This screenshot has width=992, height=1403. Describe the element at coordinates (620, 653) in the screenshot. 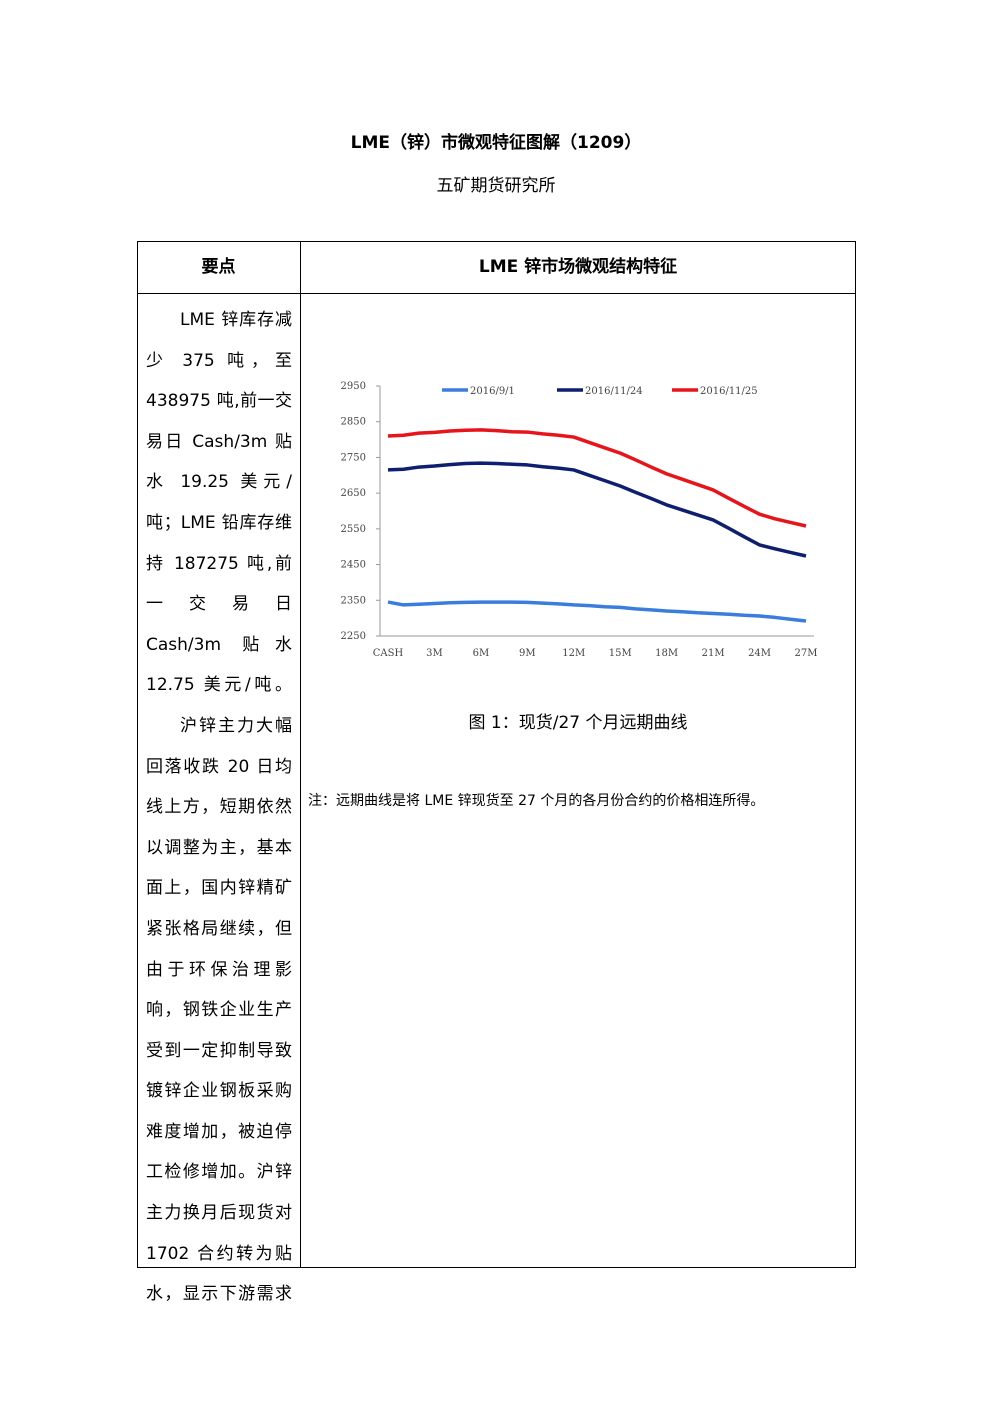

I see `x-tick-label: 15M` at that location.